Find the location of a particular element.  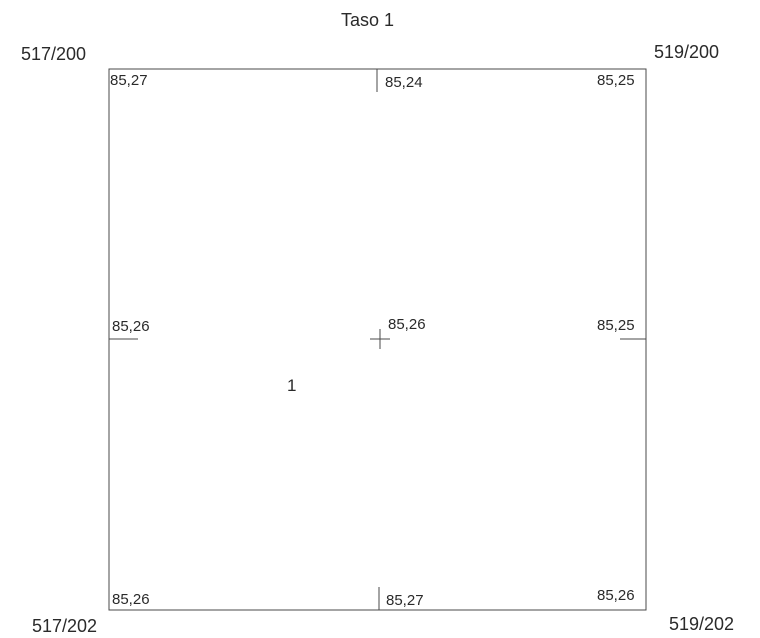

corner-label-top-left: 517/200 is located at coordinates (54, 54).